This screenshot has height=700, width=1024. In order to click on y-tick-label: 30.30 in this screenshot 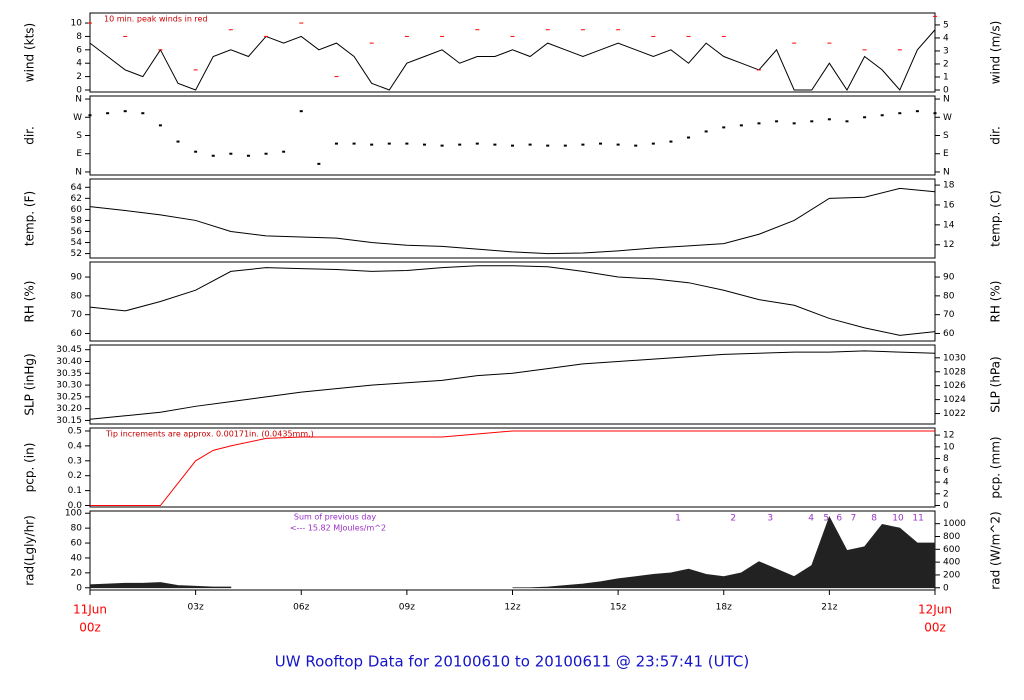, I will do `click(69, 386)`.